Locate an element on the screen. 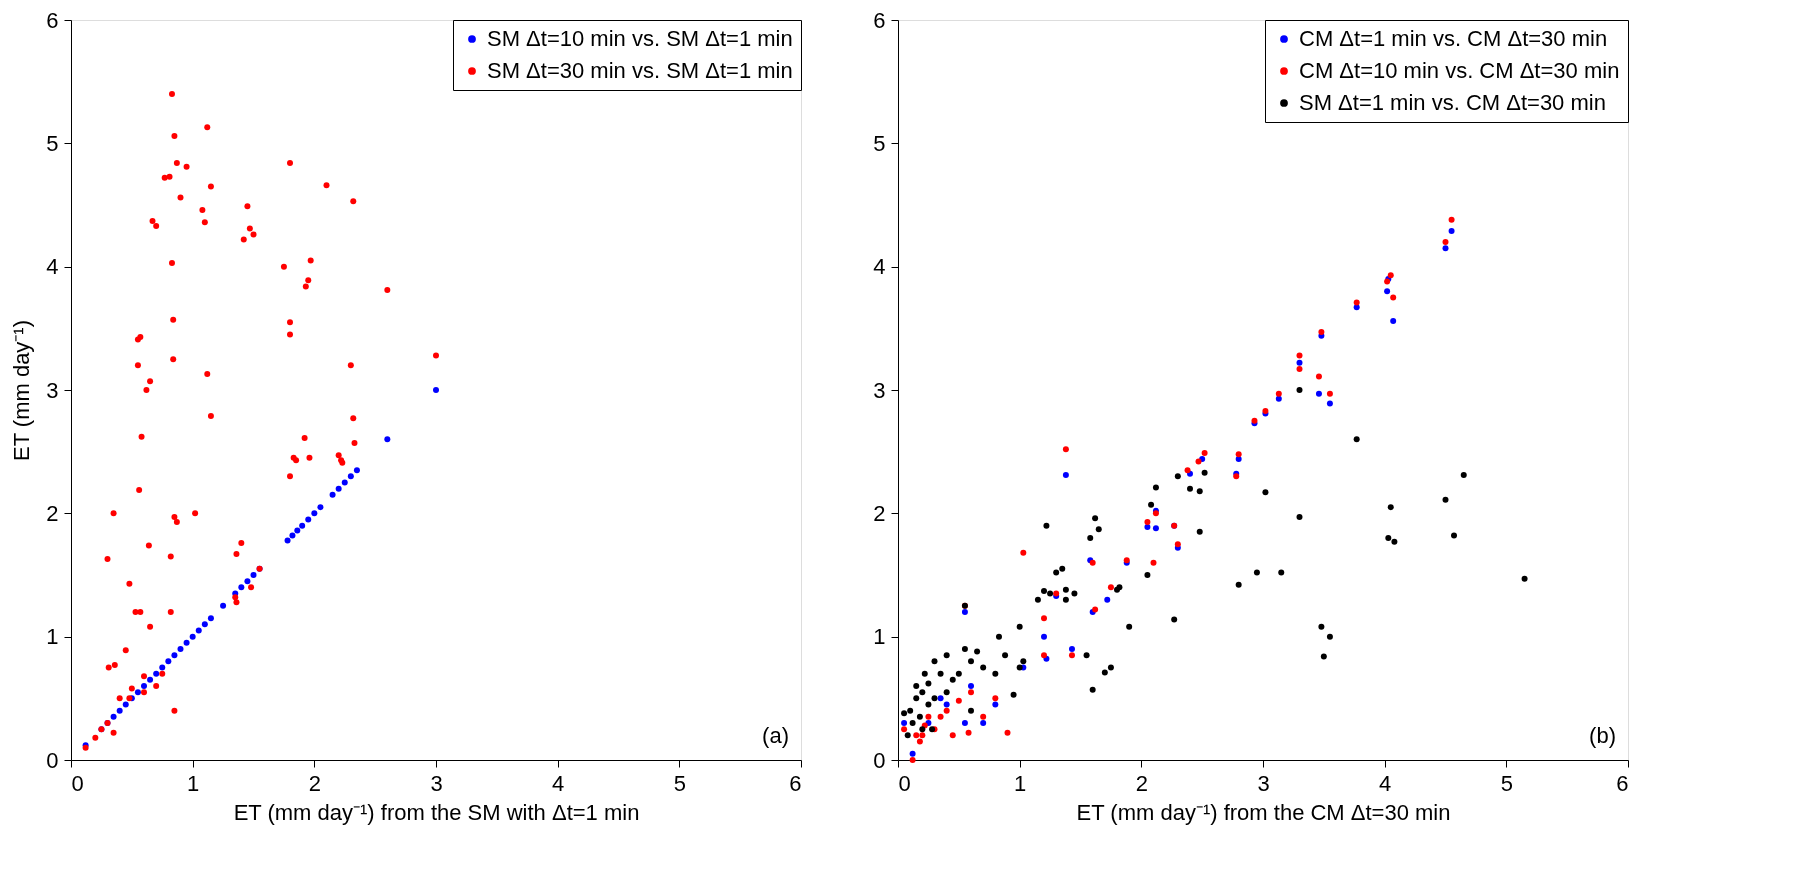  x-axis-title: ET (mm day⁻¹) from the CM Δt=30 min is located at coordinates (1263, 812).